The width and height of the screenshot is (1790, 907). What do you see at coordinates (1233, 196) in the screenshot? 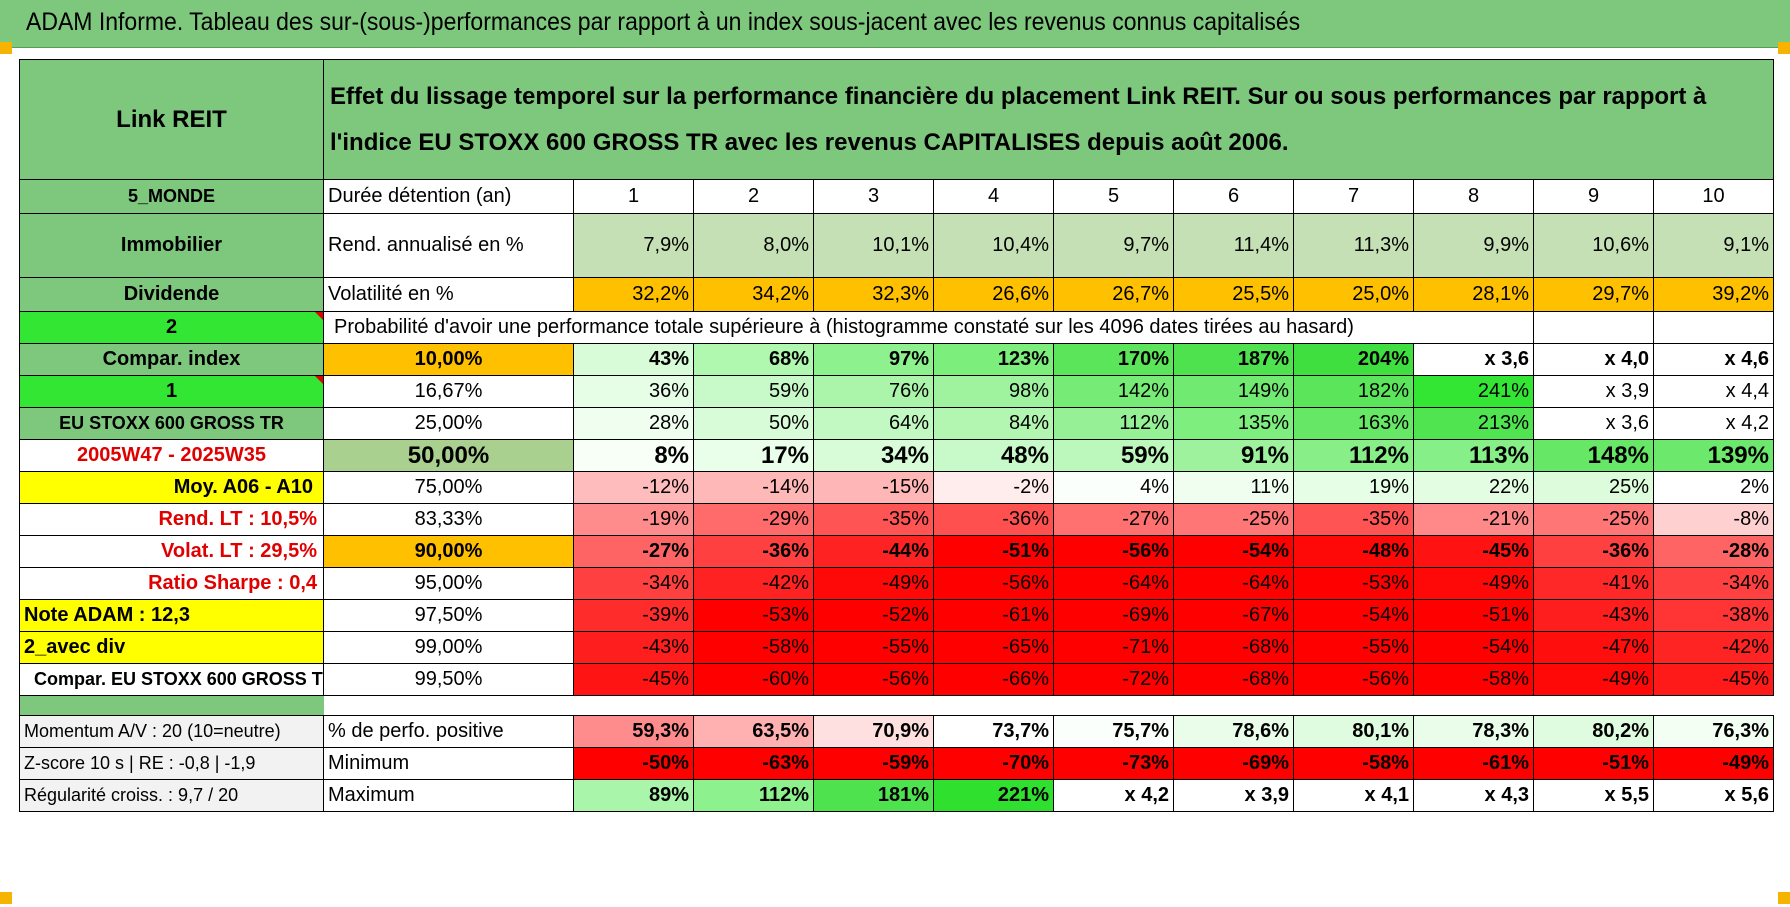
I see `year-header: 6` at bounding box center [1233, 196].